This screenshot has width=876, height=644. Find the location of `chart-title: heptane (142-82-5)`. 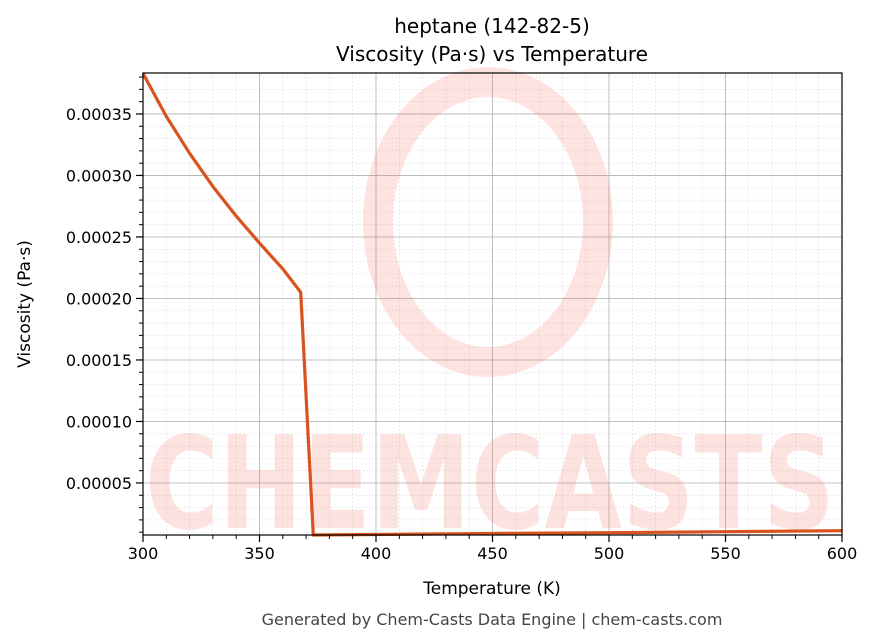

chart-title: heptane (142-82-5) is located at coordinates (492, 26).